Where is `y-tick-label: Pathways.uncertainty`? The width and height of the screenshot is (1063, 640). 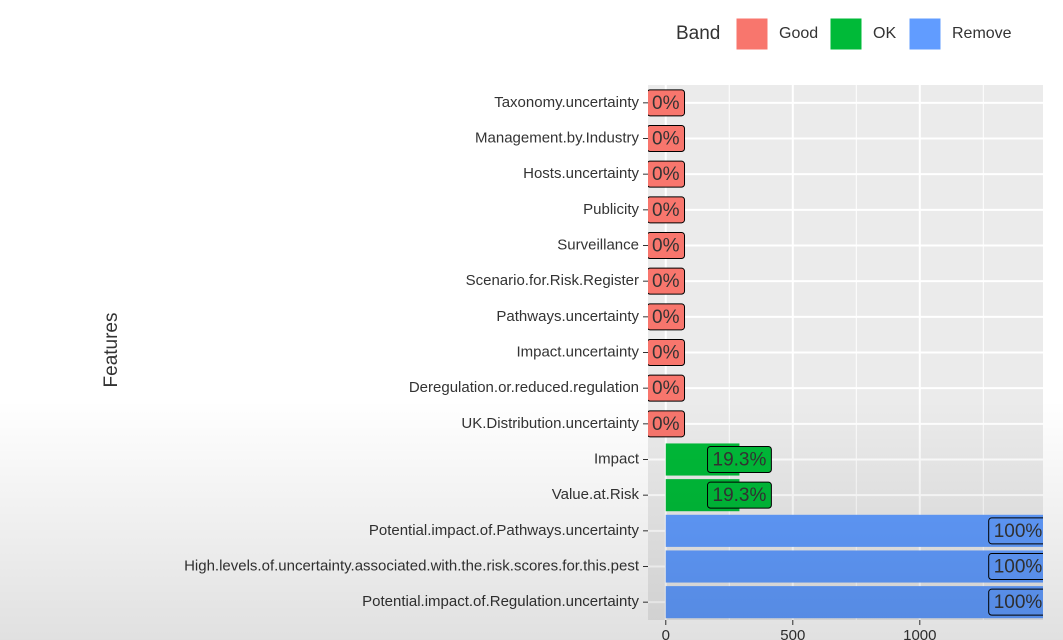 y-tick-label: Pathways.uncertainty is located at coordinates (567, 316).